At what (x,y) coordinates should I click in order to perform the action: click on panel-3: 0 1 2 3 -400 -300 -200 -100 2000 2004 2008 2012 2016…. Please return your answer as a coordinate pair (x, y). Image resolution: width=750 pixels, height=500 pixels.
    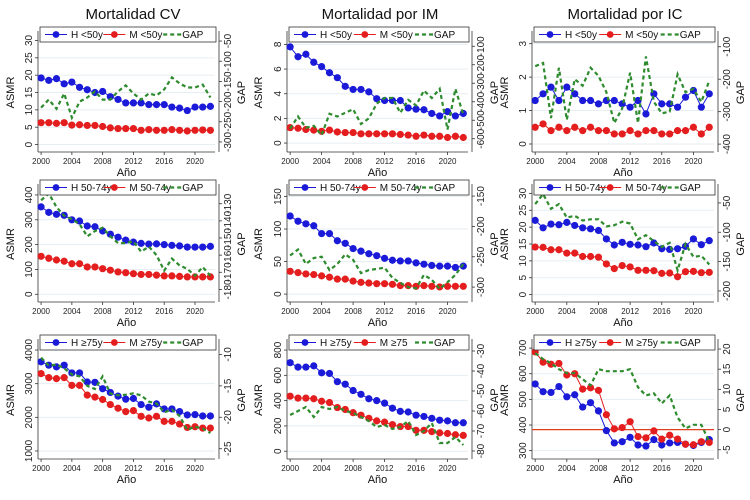
    Looking at the image, I should click on (623, 102).